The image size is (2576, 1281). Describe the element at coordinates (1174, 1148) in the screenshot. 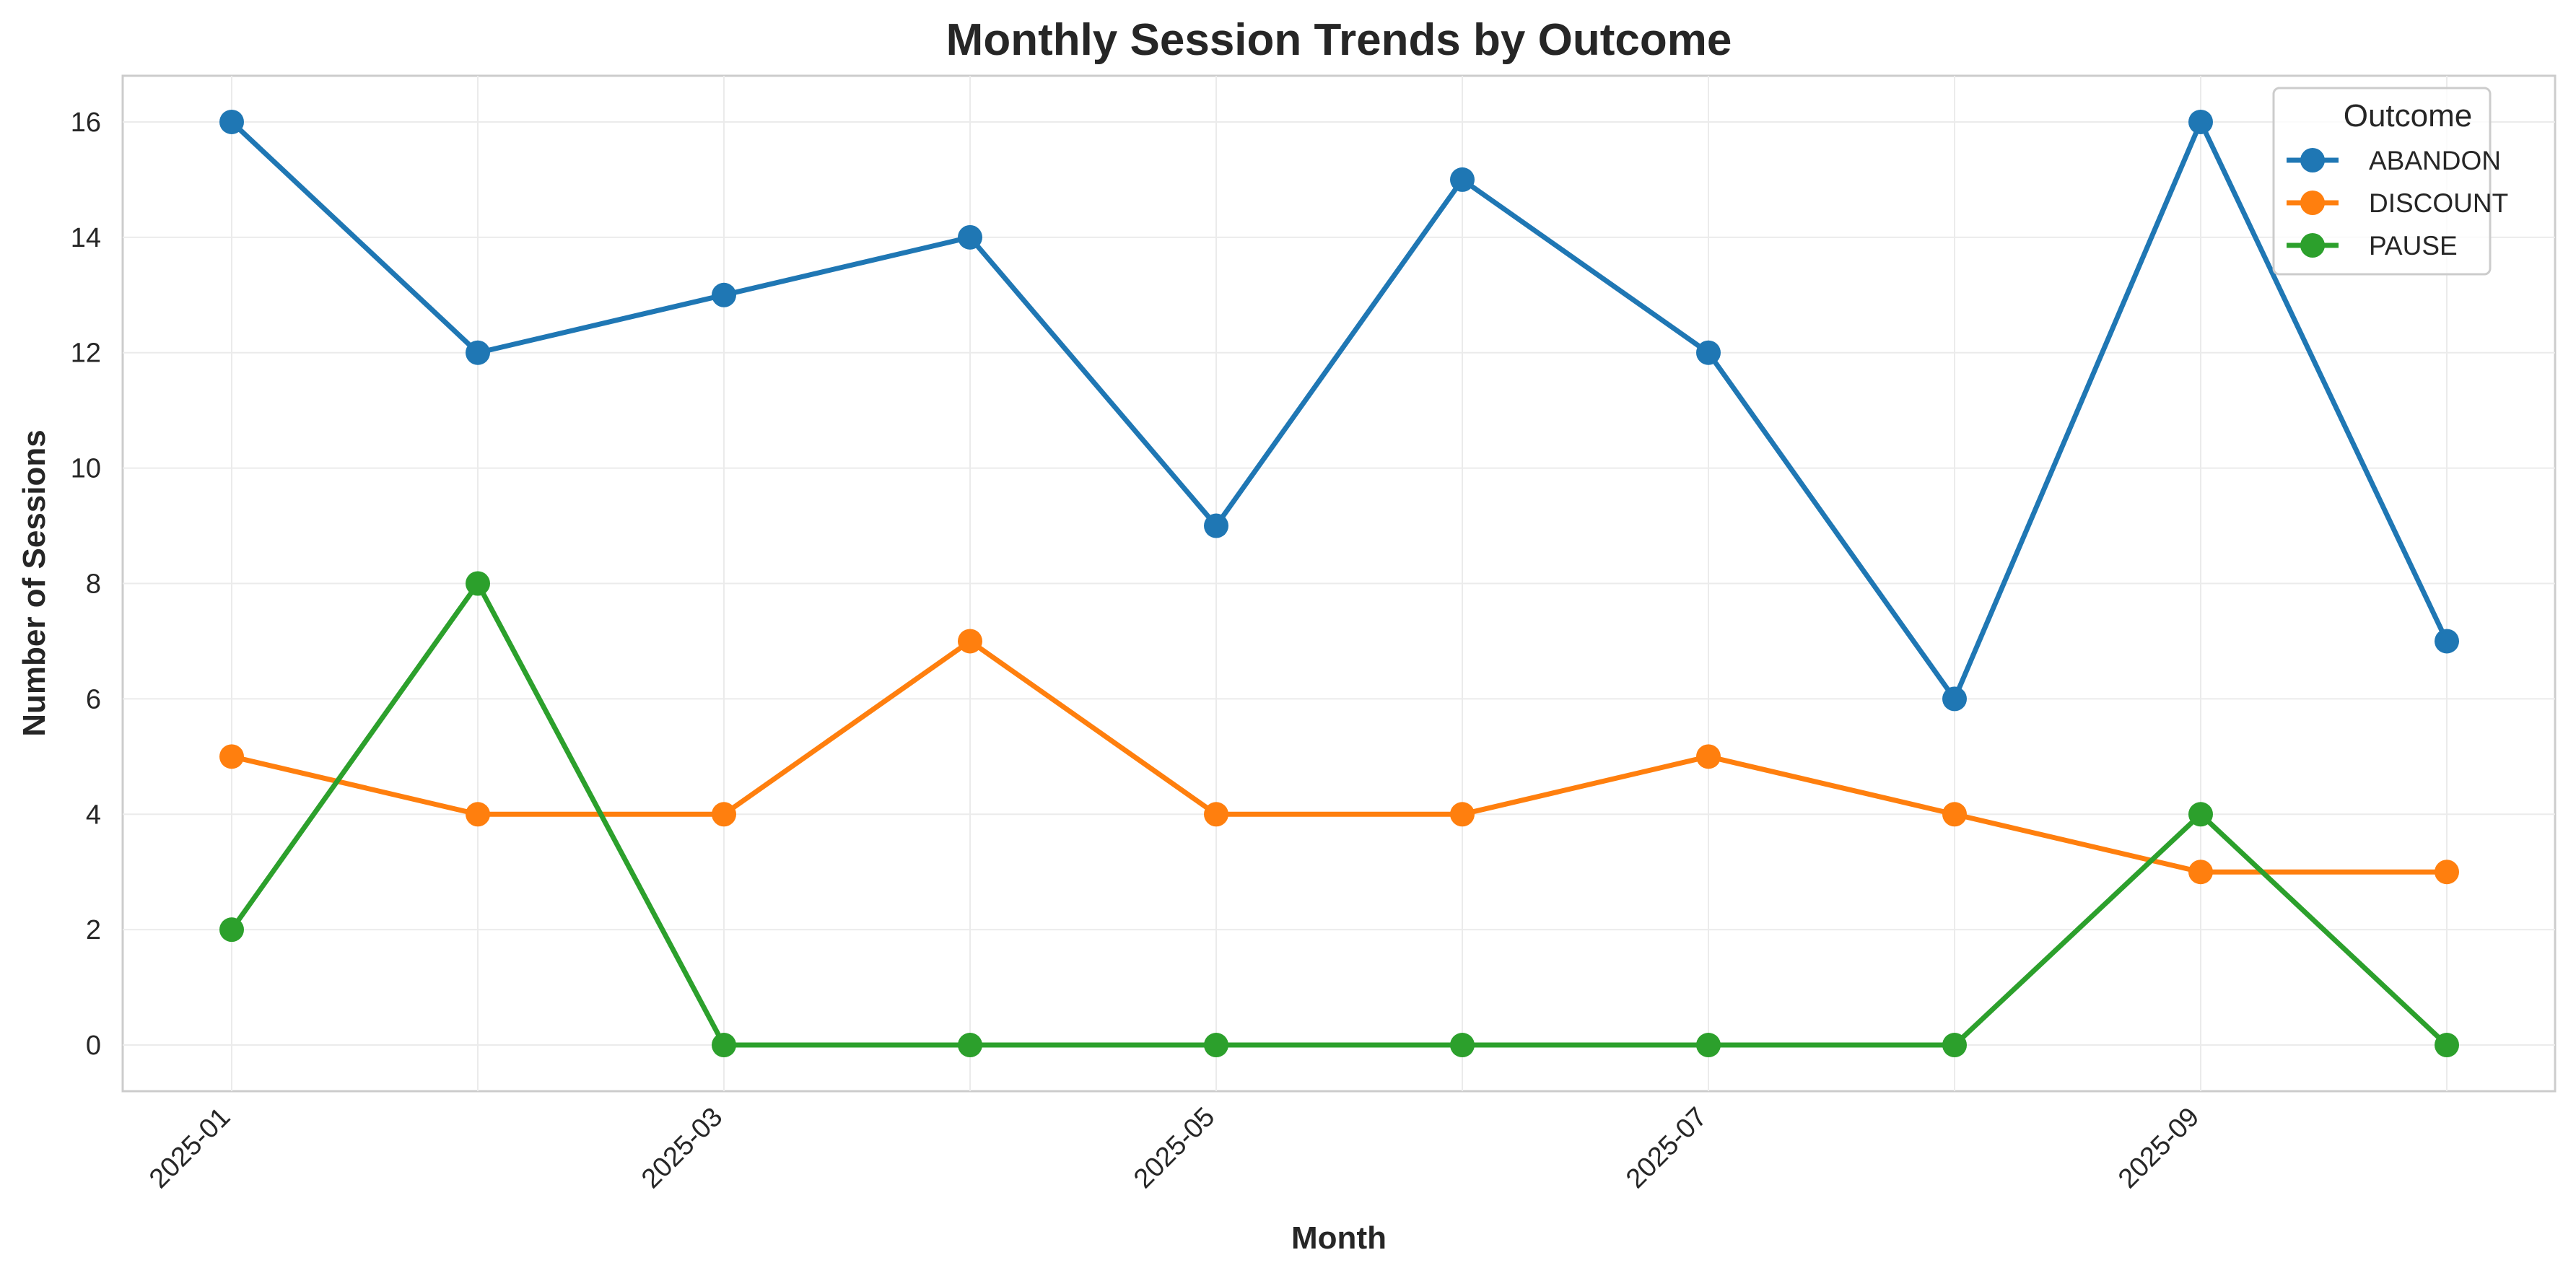

I see `x-tick-label: 2025-05` at that location.